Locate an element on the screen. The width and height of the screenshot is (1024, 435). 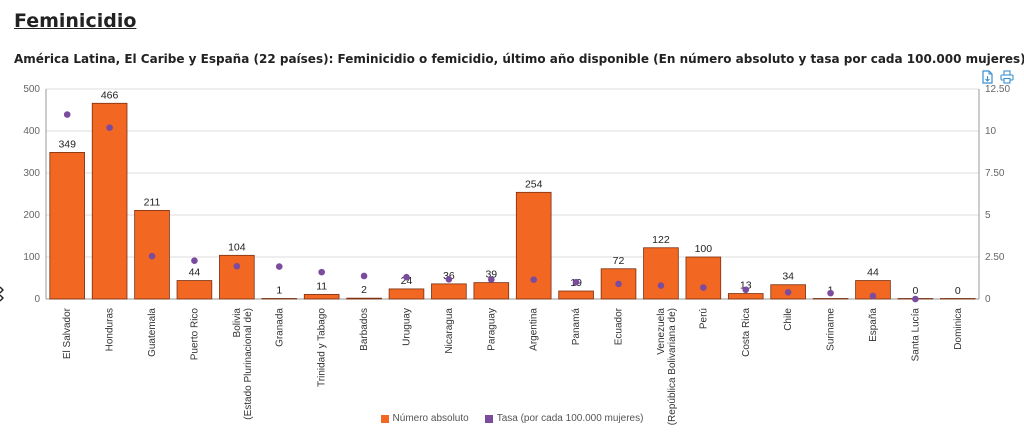
x-tick-label: Argentina is located at coordinates (534, 329).